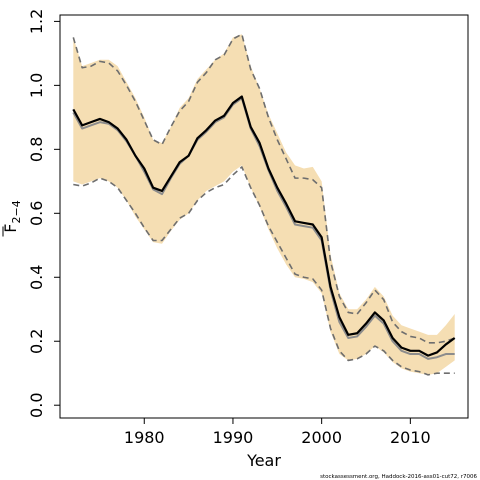  What do you see at coordinates (36, 149) in the screenshot?
I see `y-tick-label-0.8: 0.8` at bounding box center [36, 149].